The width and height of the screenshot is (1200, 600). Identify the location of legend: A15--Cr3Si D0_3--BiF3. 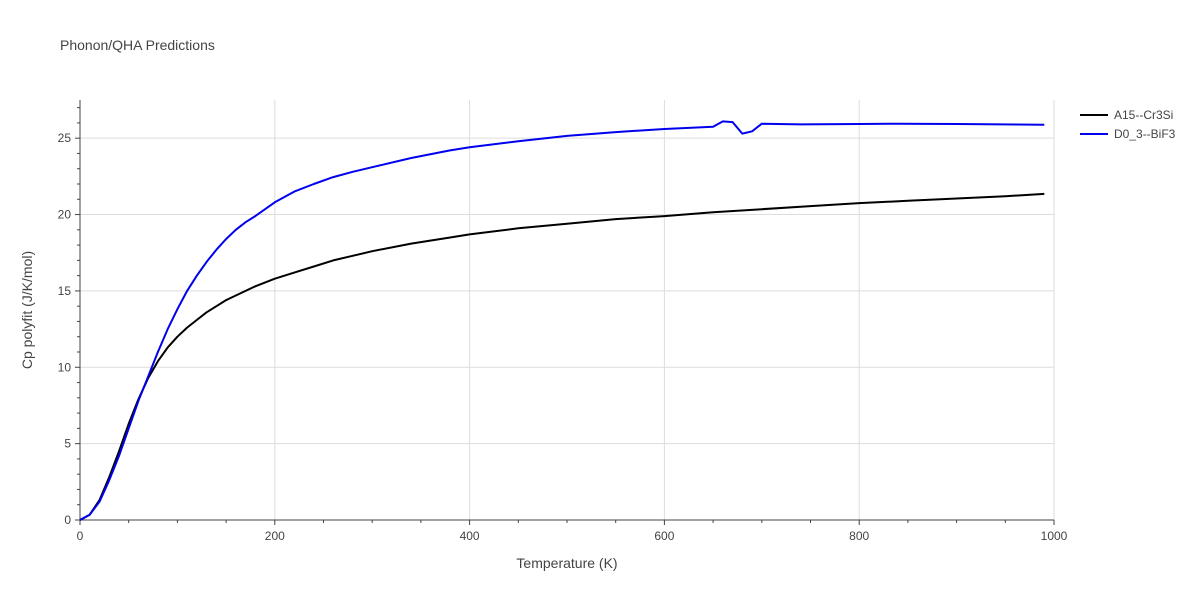
(1128, 124).